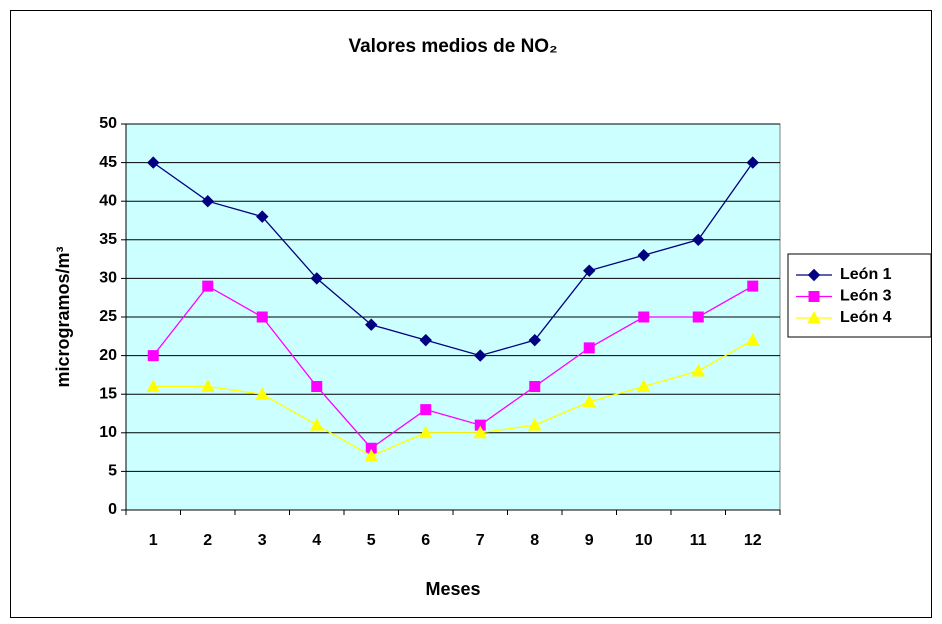 The width and height of the screenshot is (942, 624). Describe the element at coordinates (112, 509) in the screenshot. I see `y-tick-label: 0` at that location.